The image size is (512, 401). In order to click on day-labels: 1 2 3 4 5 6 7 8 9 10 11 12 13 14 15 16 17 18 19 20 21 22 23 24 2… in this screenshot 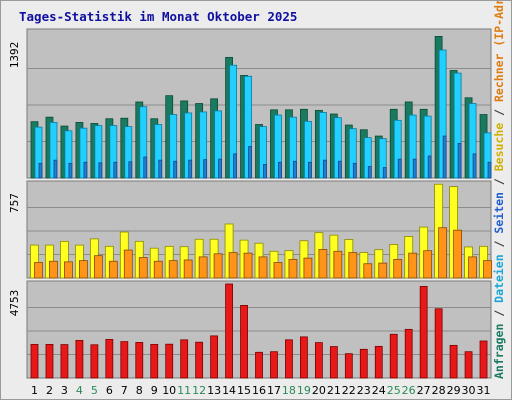, I will do `click(261, 390)`.